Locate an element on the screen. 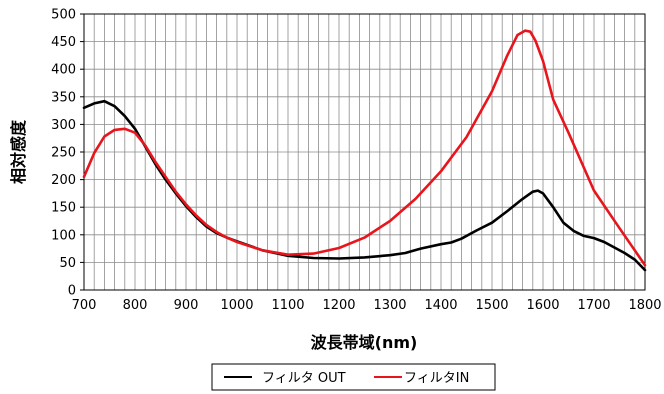 Image resolution: width=664 pixels, height=394 pixels. x-tick-label: 800 is located at coordinates (135, 305).